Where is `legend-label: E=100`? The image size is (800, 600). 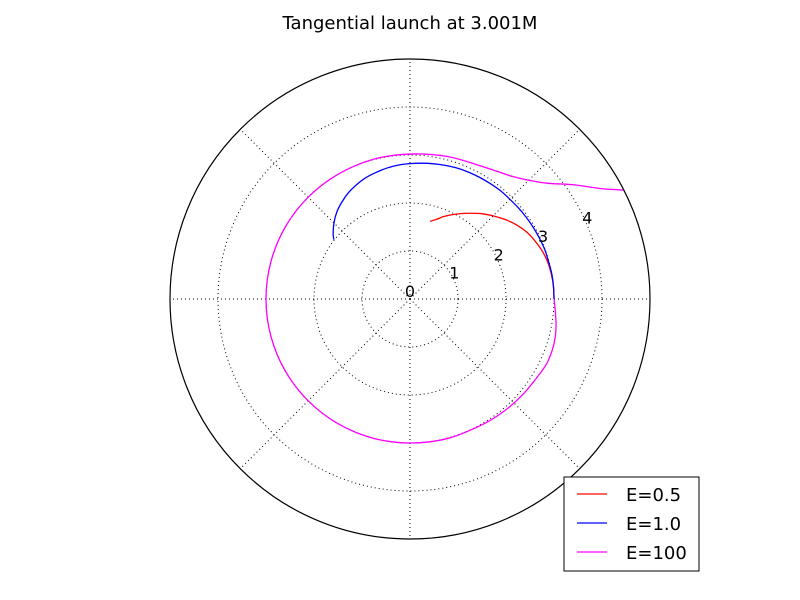
legend-label: E=100 is located at coordinates (656, 553).